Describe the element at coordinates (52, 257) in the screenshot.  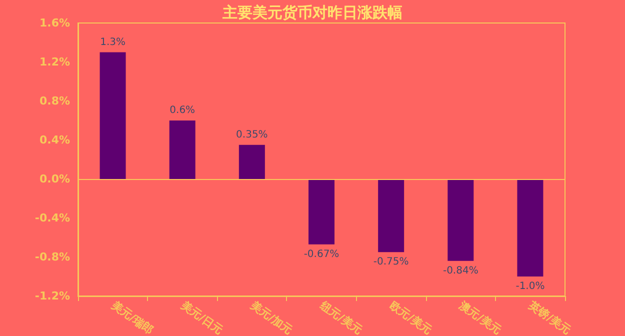
I see `y-tick-label: -0.8%` at that location.